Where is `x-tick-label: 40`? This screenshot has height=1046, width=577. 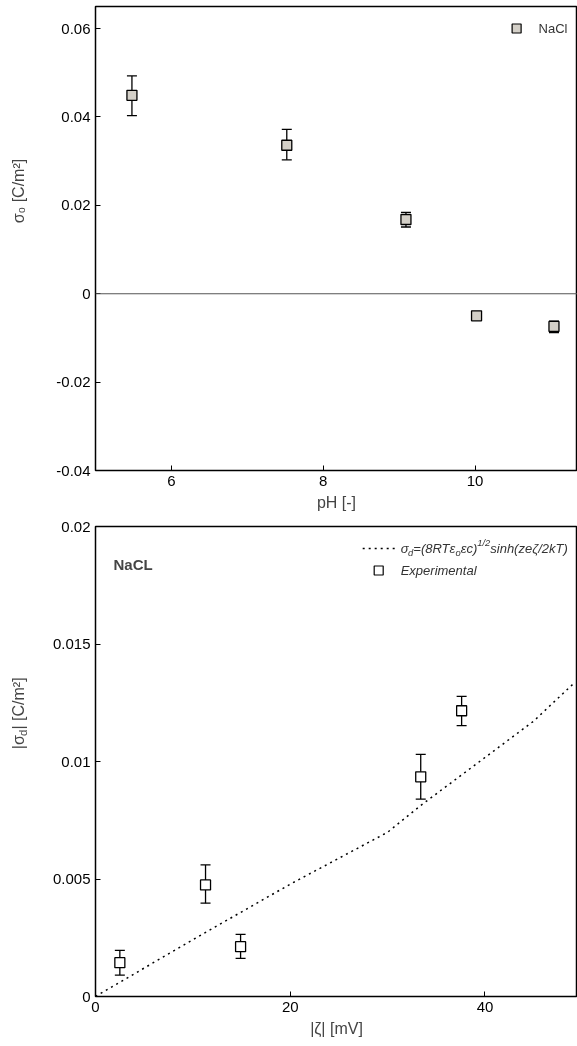
x-tick-label: 40 is located at coordinates (485, 1006).